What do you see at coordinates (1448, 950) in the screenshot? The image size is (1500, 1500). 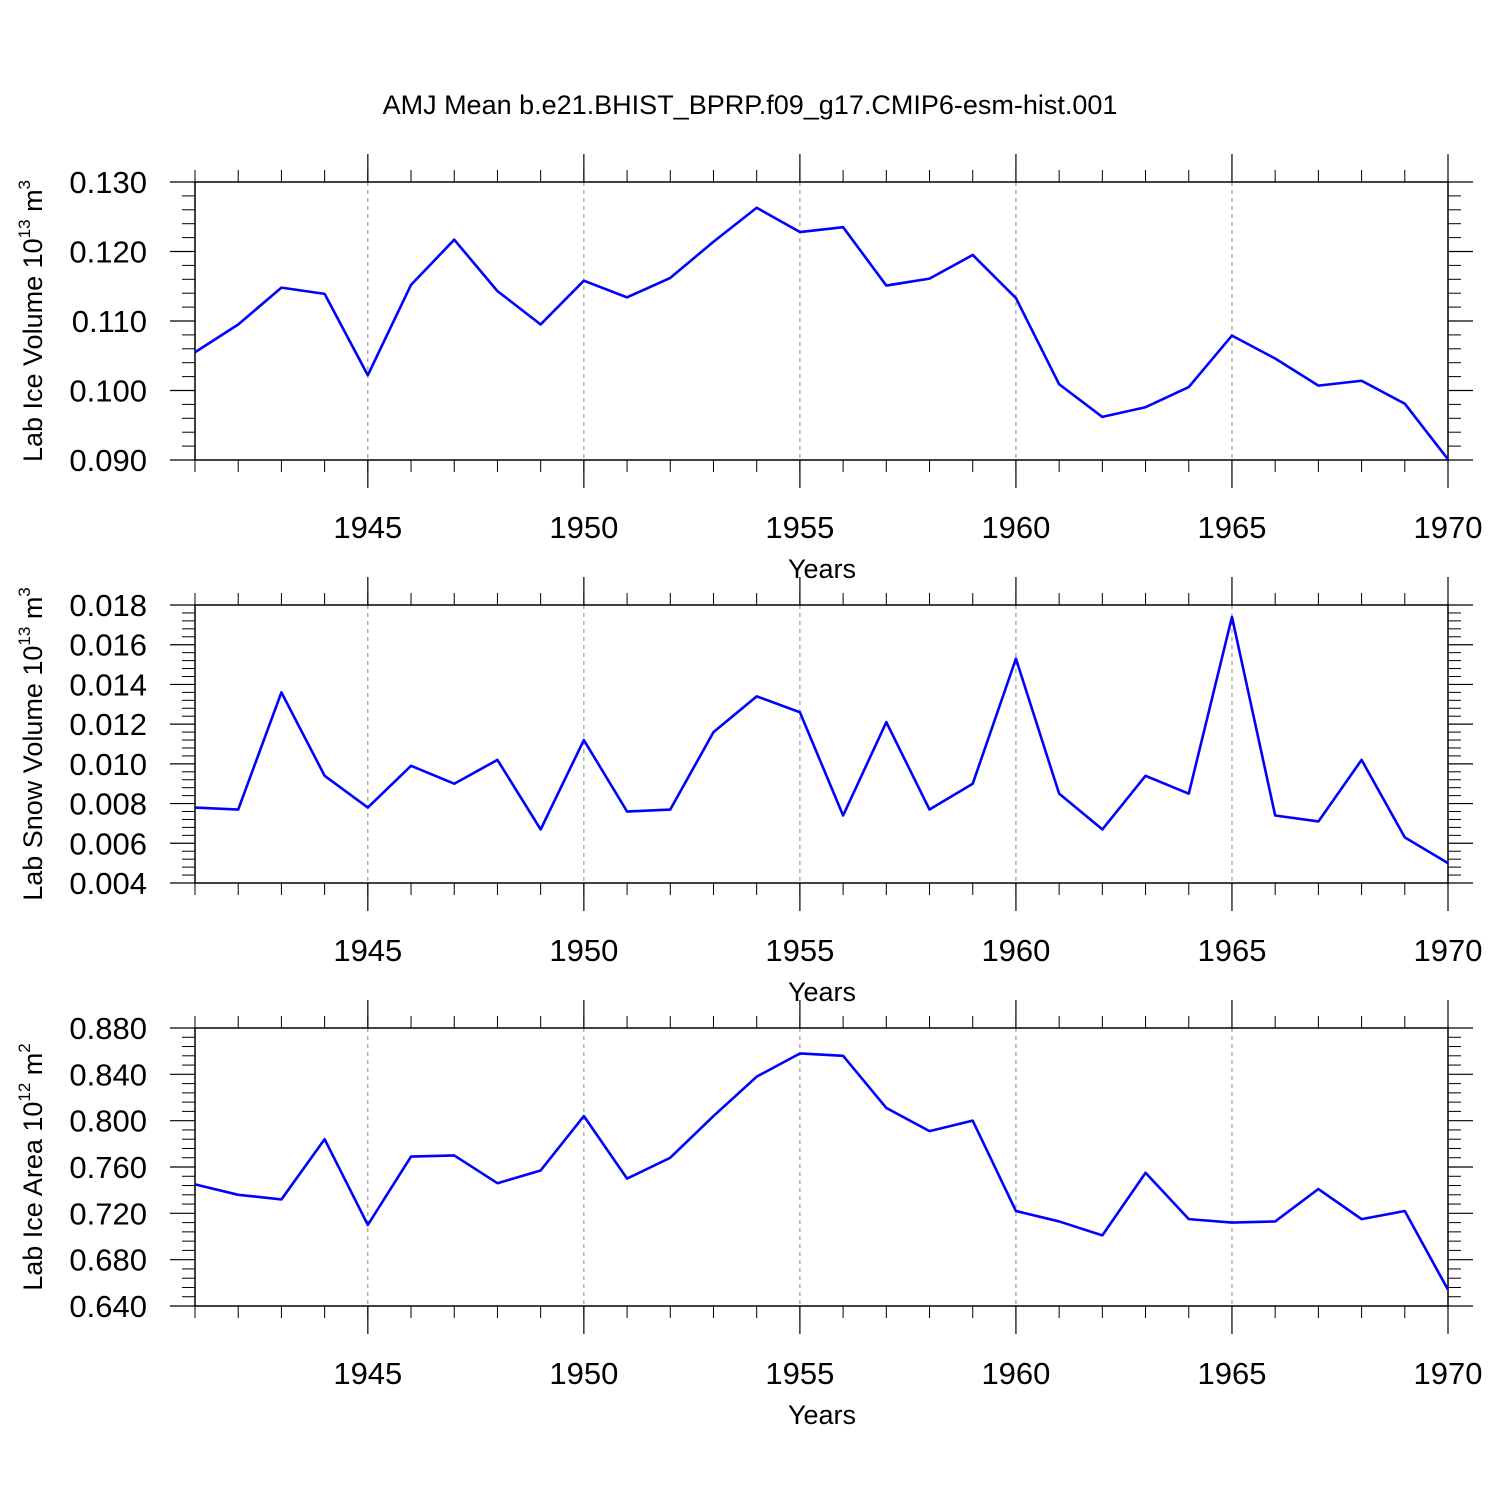 I see `panel2-x-tick-label: 1970` at bounding box center [1448, 950].